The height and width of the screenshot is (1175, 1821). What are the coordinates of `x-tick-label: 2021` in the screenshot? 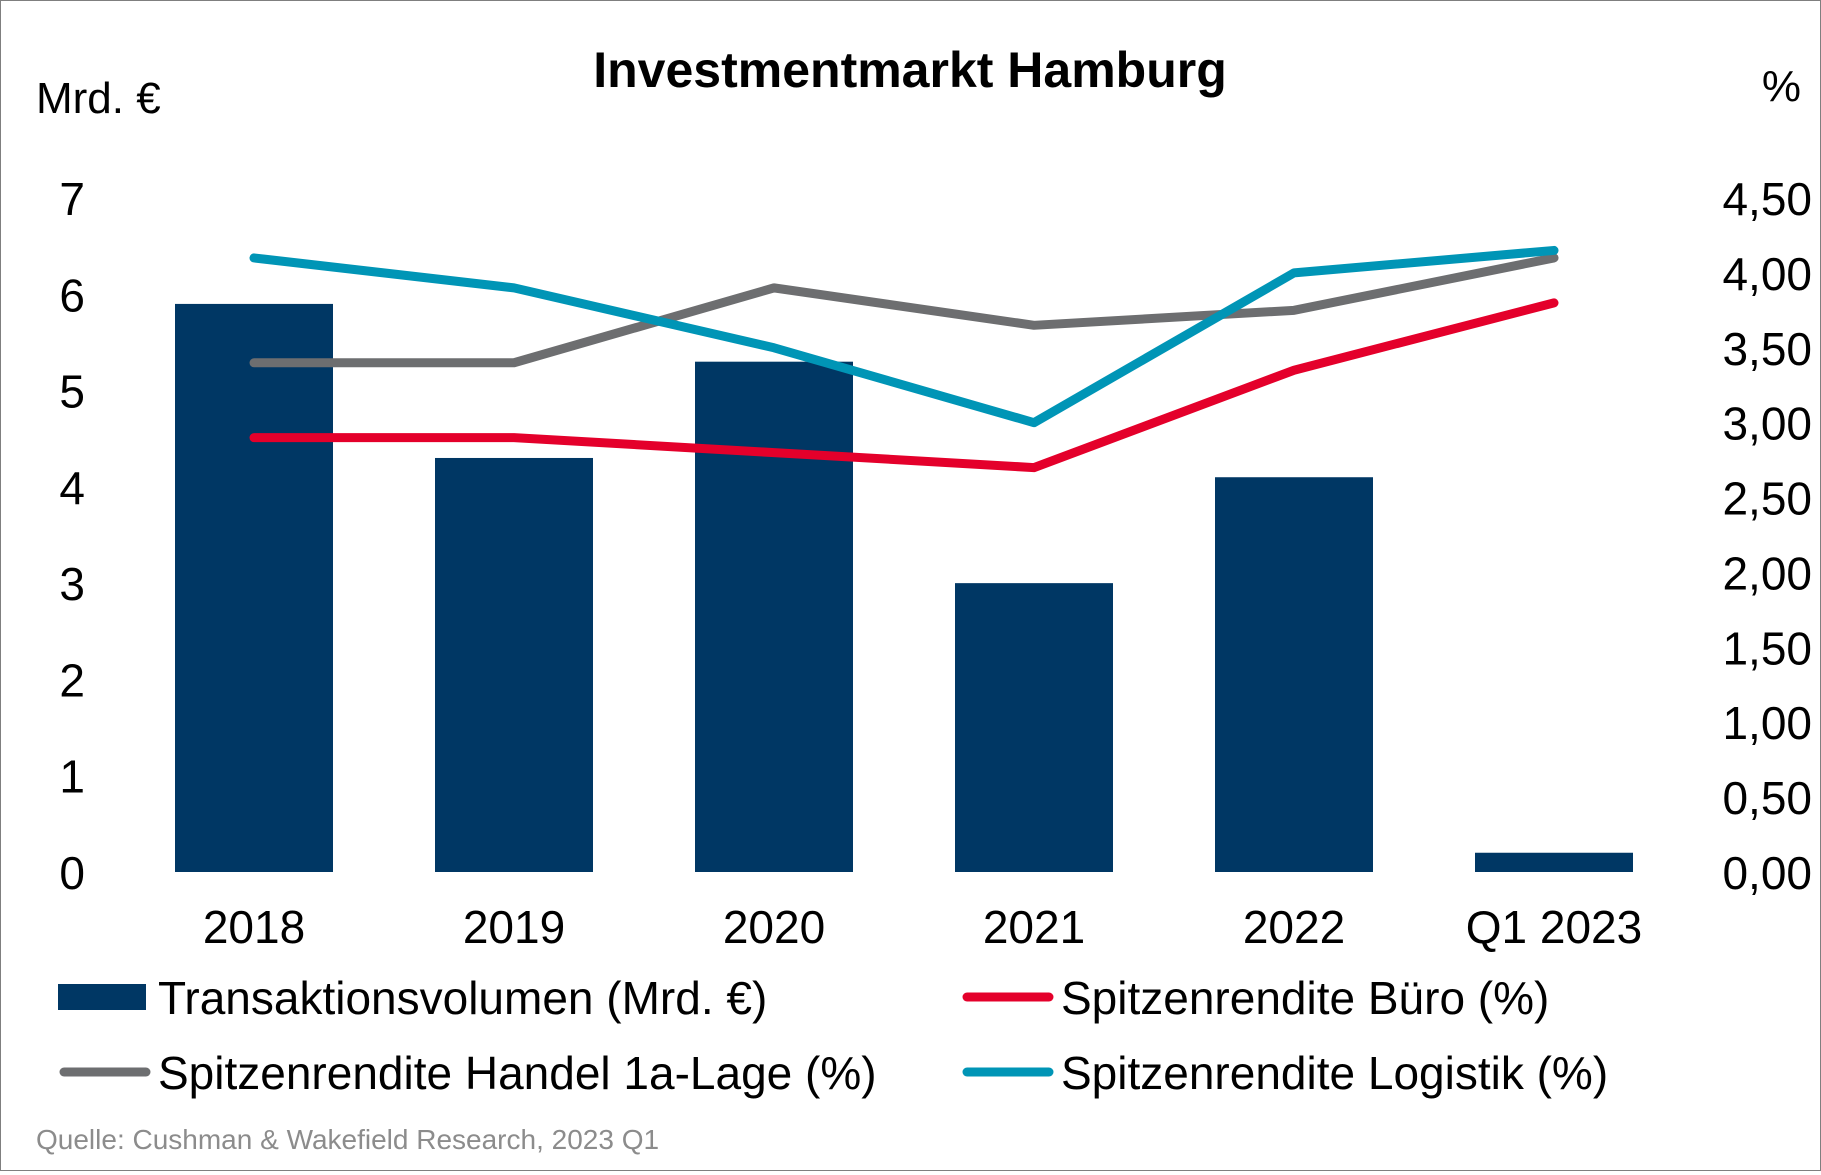 It's located at (1034, 927).